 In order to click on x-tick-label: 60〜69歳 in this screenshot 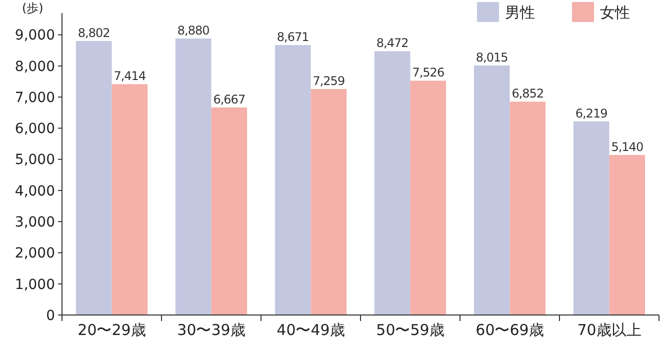, I will do `click(510, 330)`.